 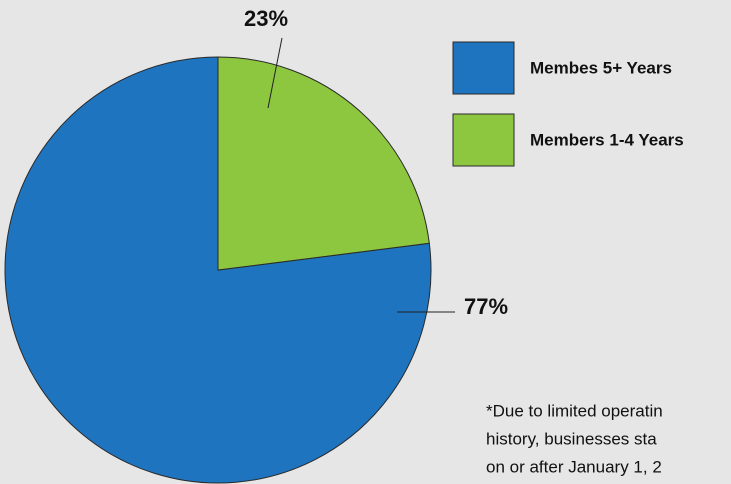 What do you see at coordinates (266, 18) in the screenshot?
I see `data-label: 23%` at bounding box center [266, 18].